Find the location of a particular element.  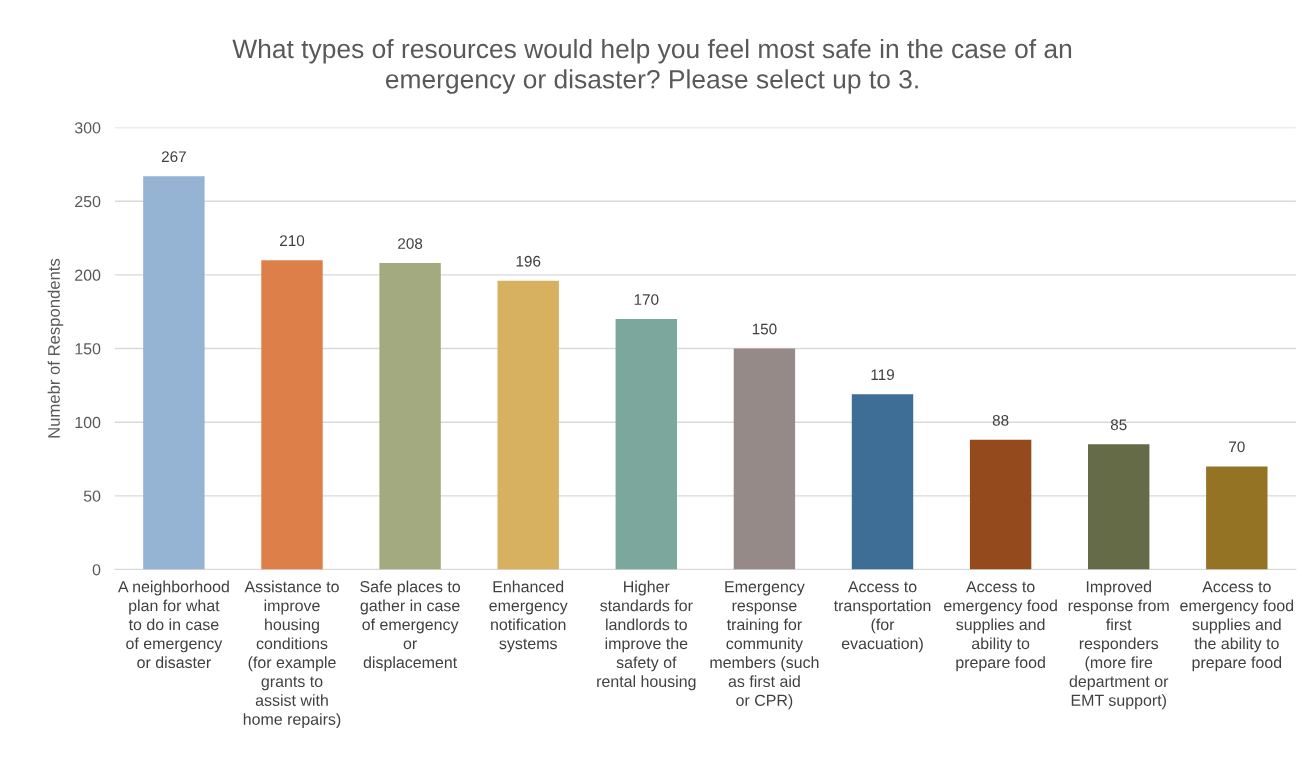

y-tick-label: 50 is located at coordinates (92, 496).